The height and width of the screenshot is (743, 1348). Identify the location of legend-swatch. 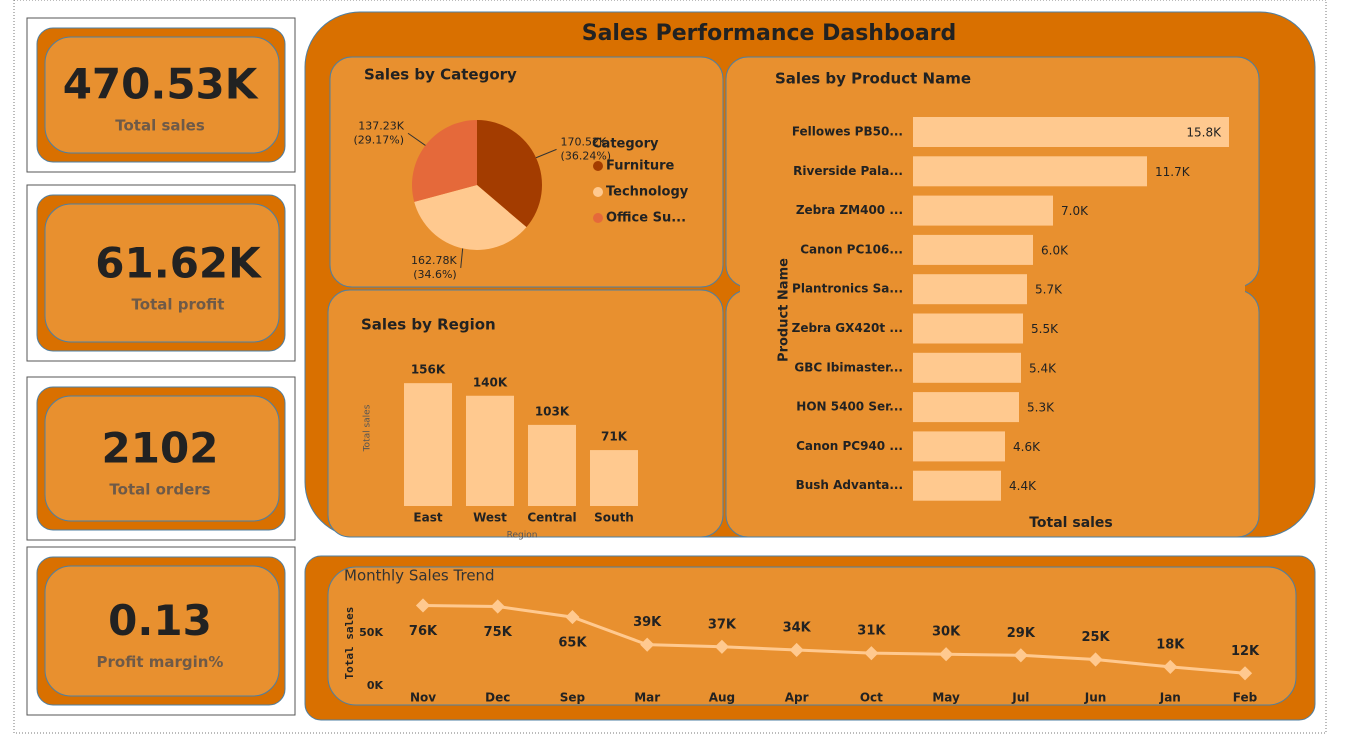
(598, 218).